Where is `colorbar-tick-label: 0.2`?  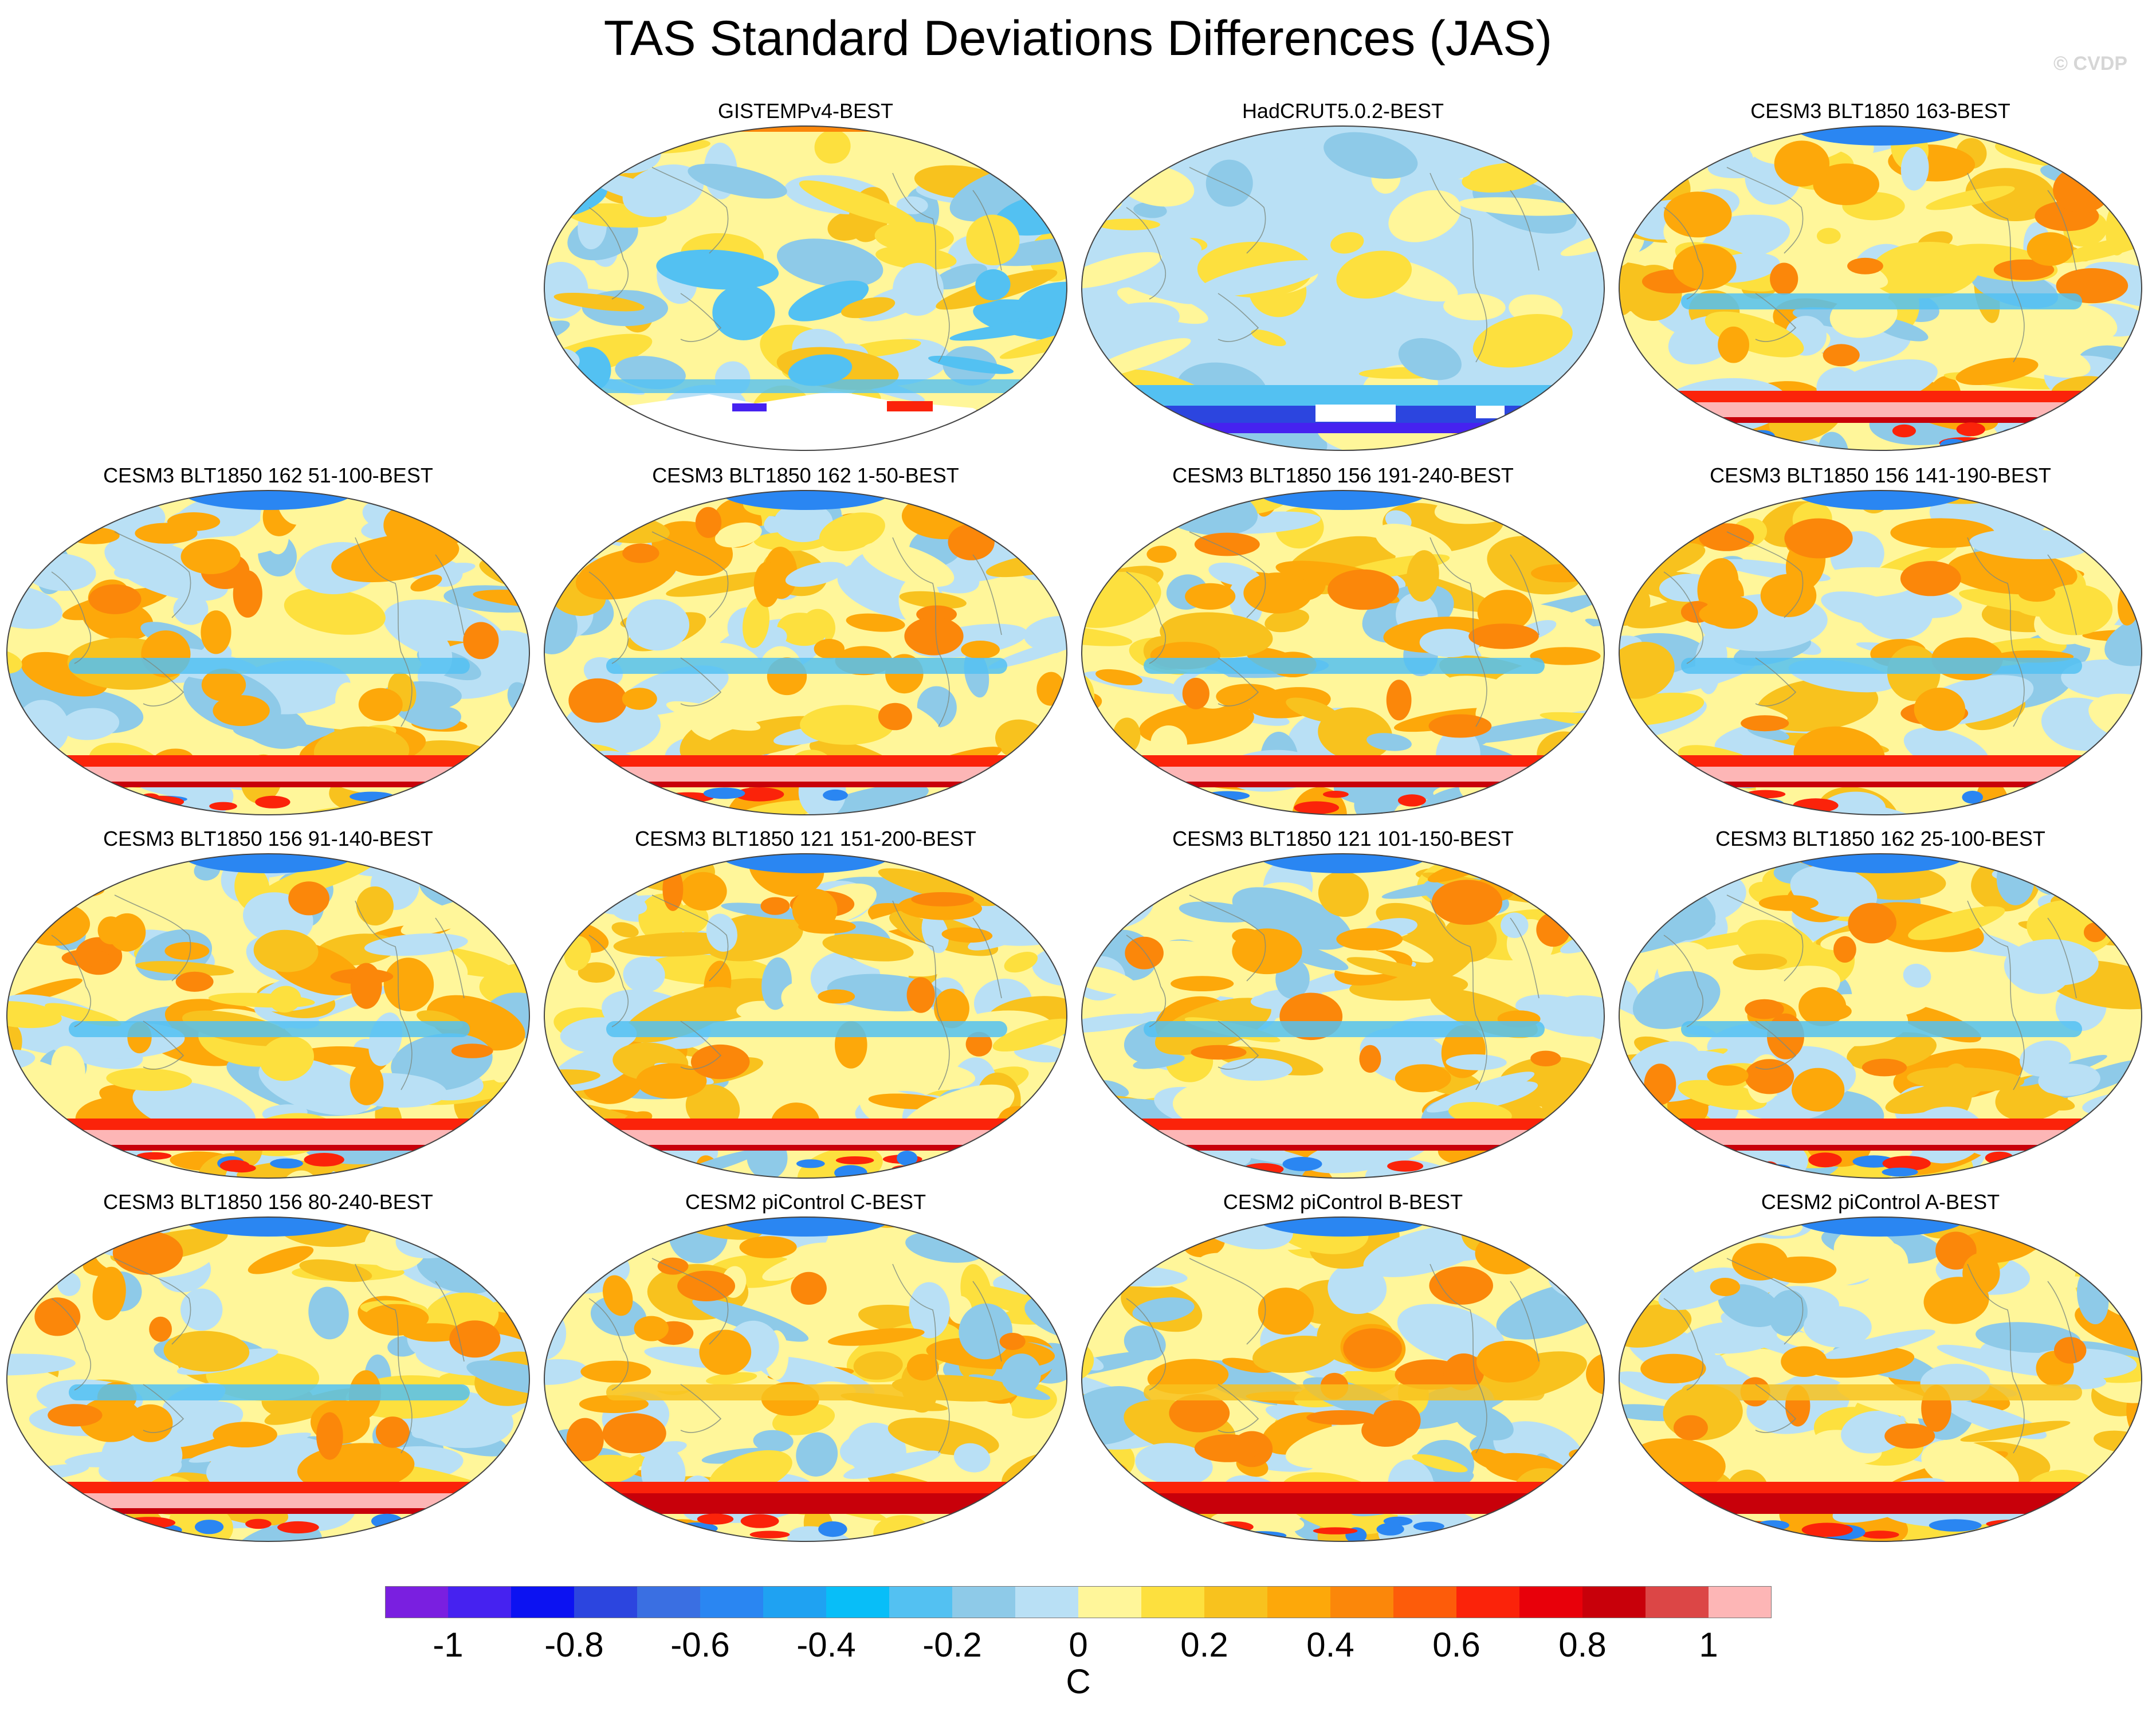 colorbar-tick-label: 0.2 is located at coordinates (1204, 1645).